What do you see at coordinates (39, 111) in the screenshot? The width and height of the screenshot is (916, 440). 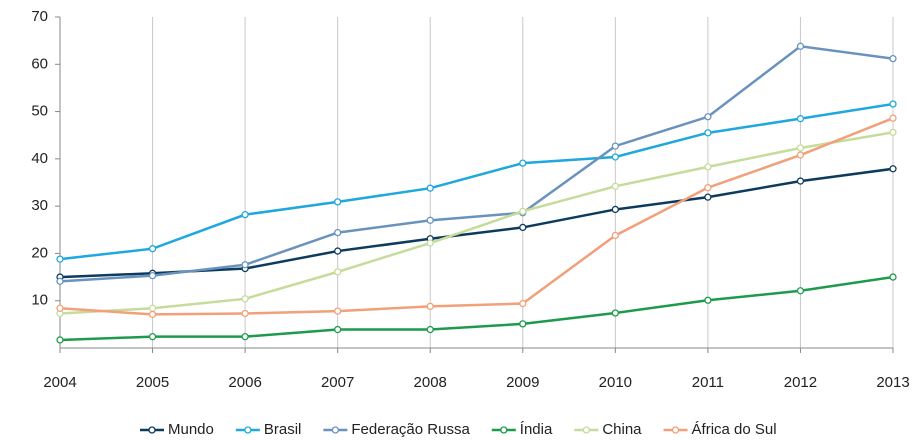 I see `y-tick-label: 50` at bounding box center [39, 111].